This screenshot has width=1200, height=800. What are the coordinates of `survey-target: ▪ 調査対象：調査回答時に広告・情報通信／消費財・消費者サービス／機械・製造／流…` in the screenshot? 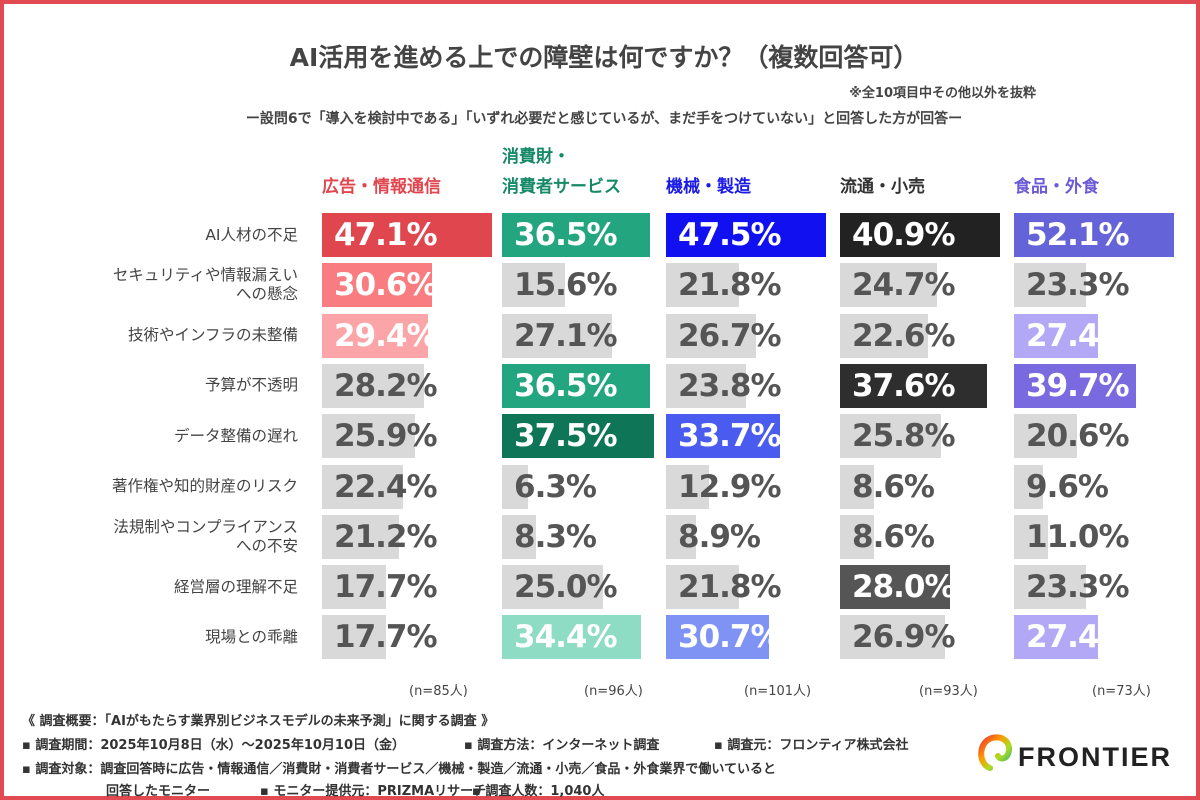 It's located at (399, 769).